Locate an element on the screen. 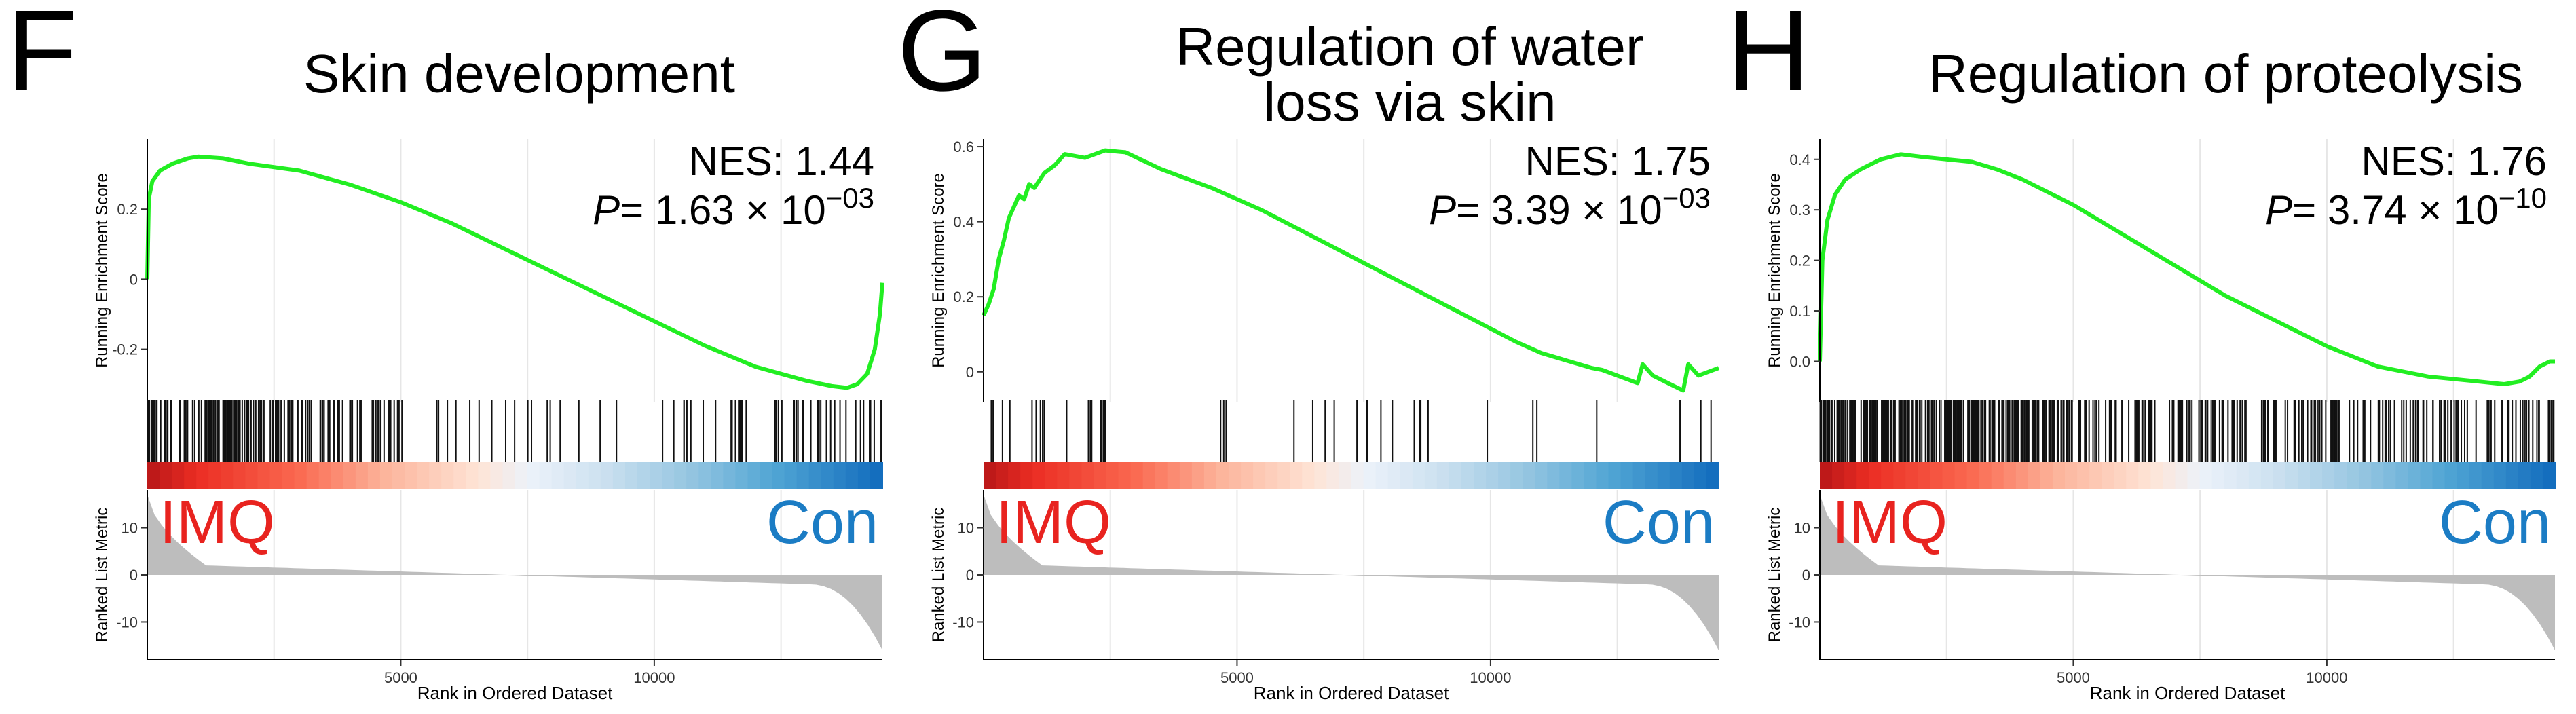 The height and width of the screenshot is (714, 2576). p-value-exponent: −03 is located at coordinates (850, 198).